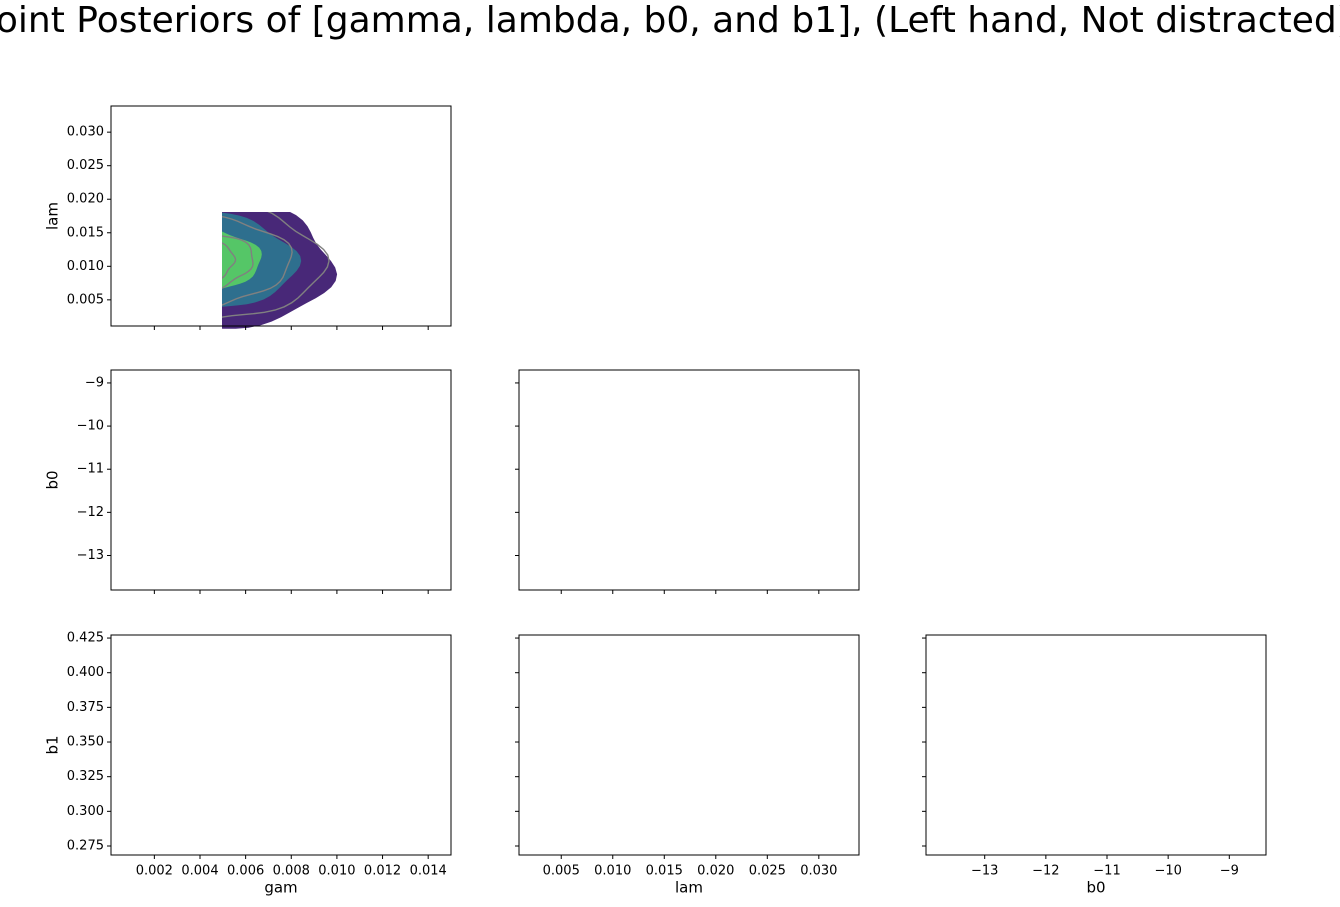 The width and height of the screenshot is (1340, 907). I want to click on y-tick-label: 0.400, so click(85, 672).